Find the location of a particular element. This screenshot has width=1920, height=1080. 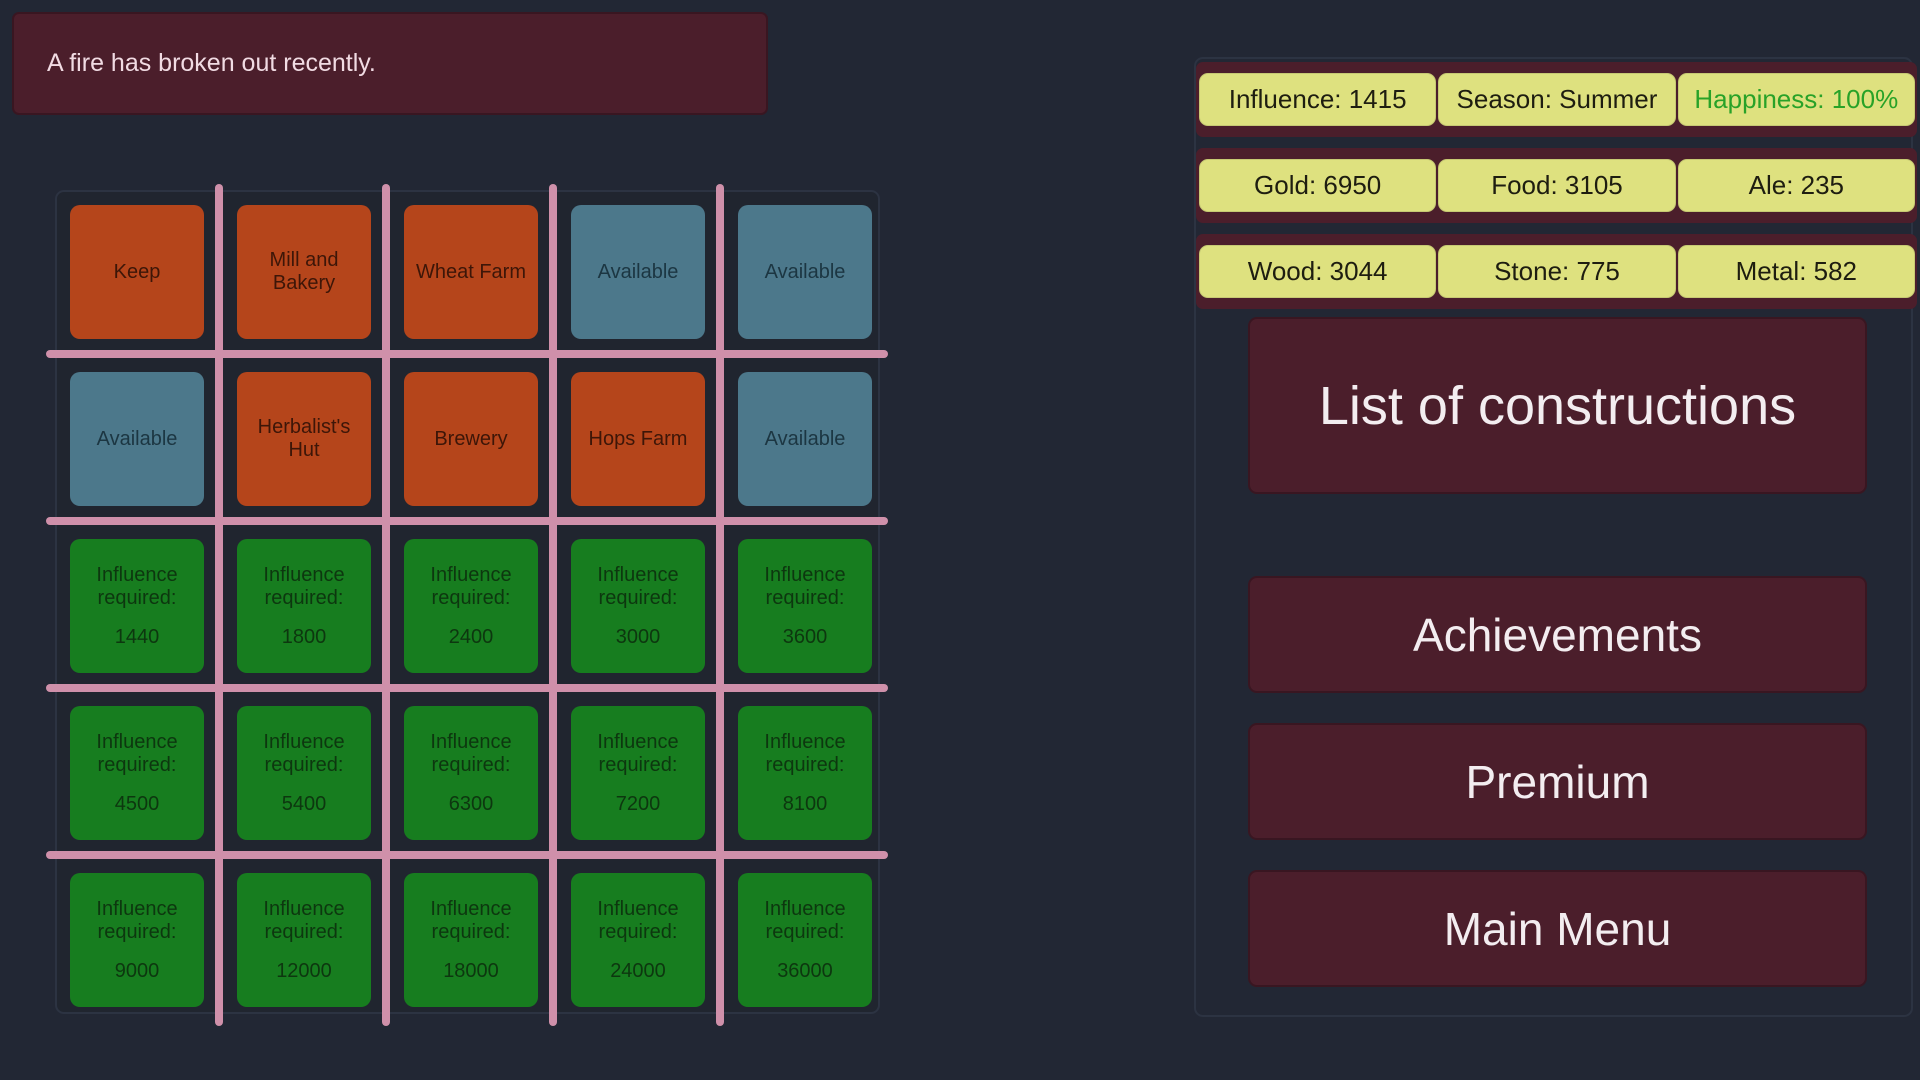

tile-label: Hops Farm is located at coordinates (638, 438).